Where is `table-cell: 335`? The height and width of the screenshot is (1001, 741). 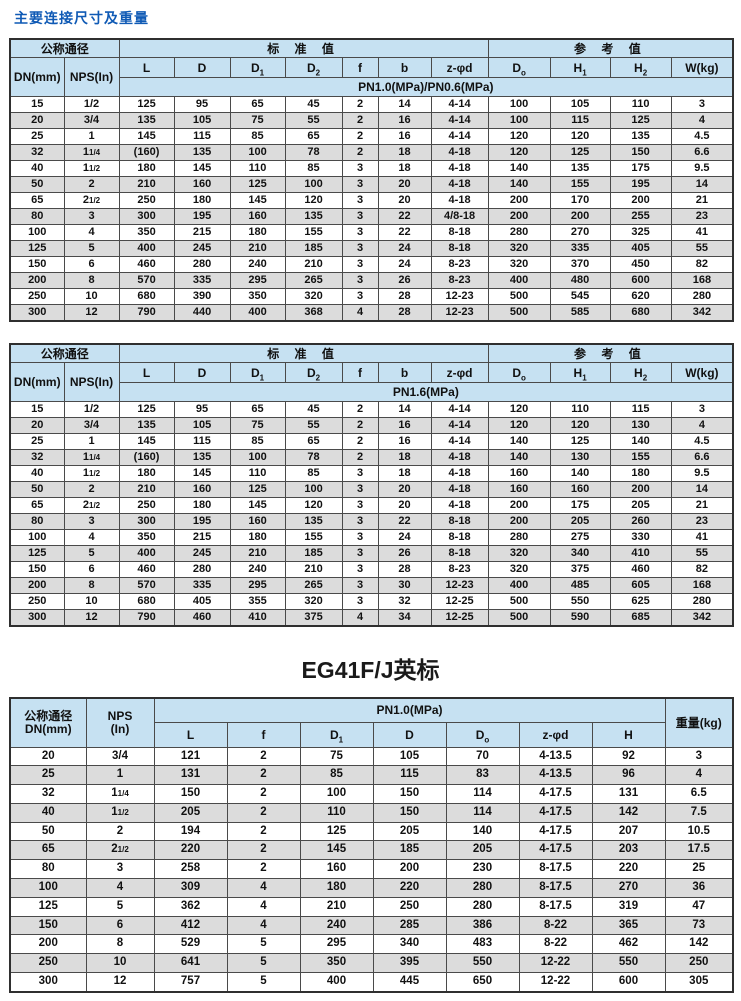
table-cell: 335 is located at coordinates (202, 585).